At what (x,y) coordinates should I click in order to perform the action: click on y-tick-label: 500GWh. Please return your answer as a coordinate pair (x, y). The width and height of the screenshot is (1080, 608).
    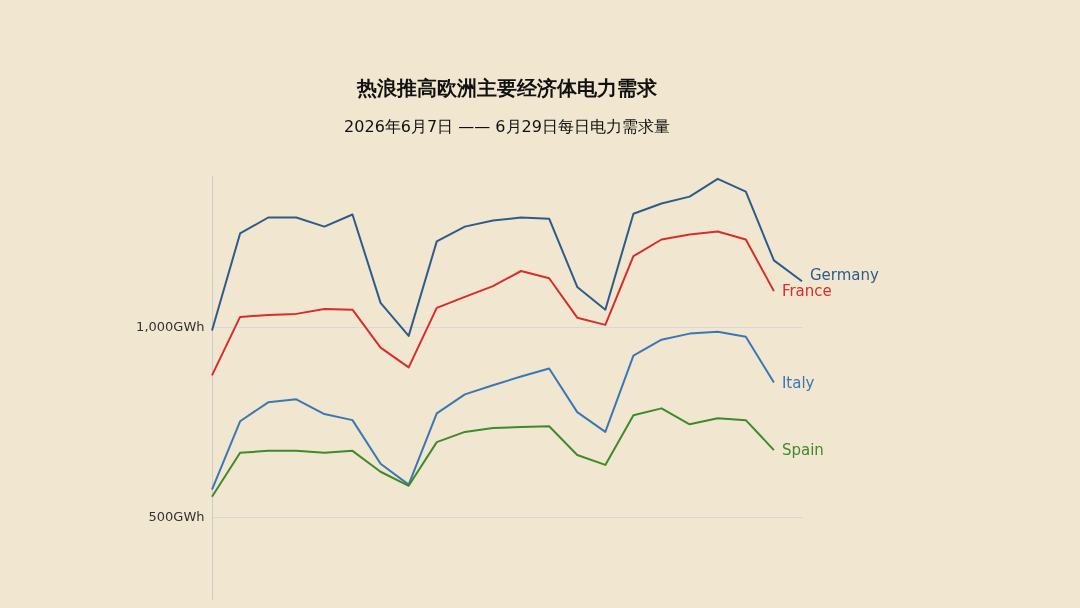
    Looking at the image, I should click on (176, 517).